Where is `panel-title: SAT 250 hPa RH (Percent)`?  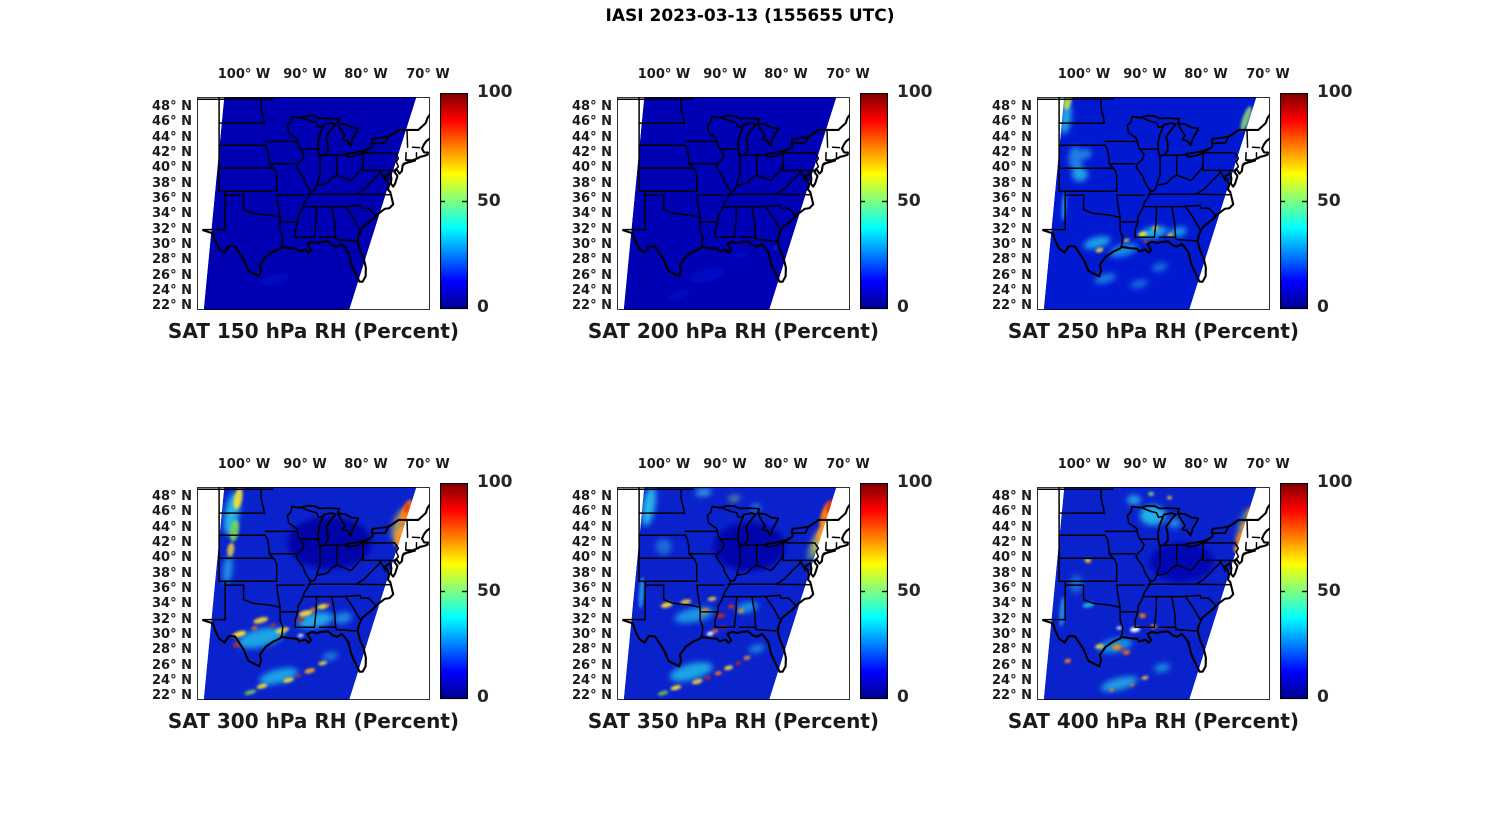 panel-title: SAT 250 hPa RH (Percent) is located at coordinates (1153, 331).